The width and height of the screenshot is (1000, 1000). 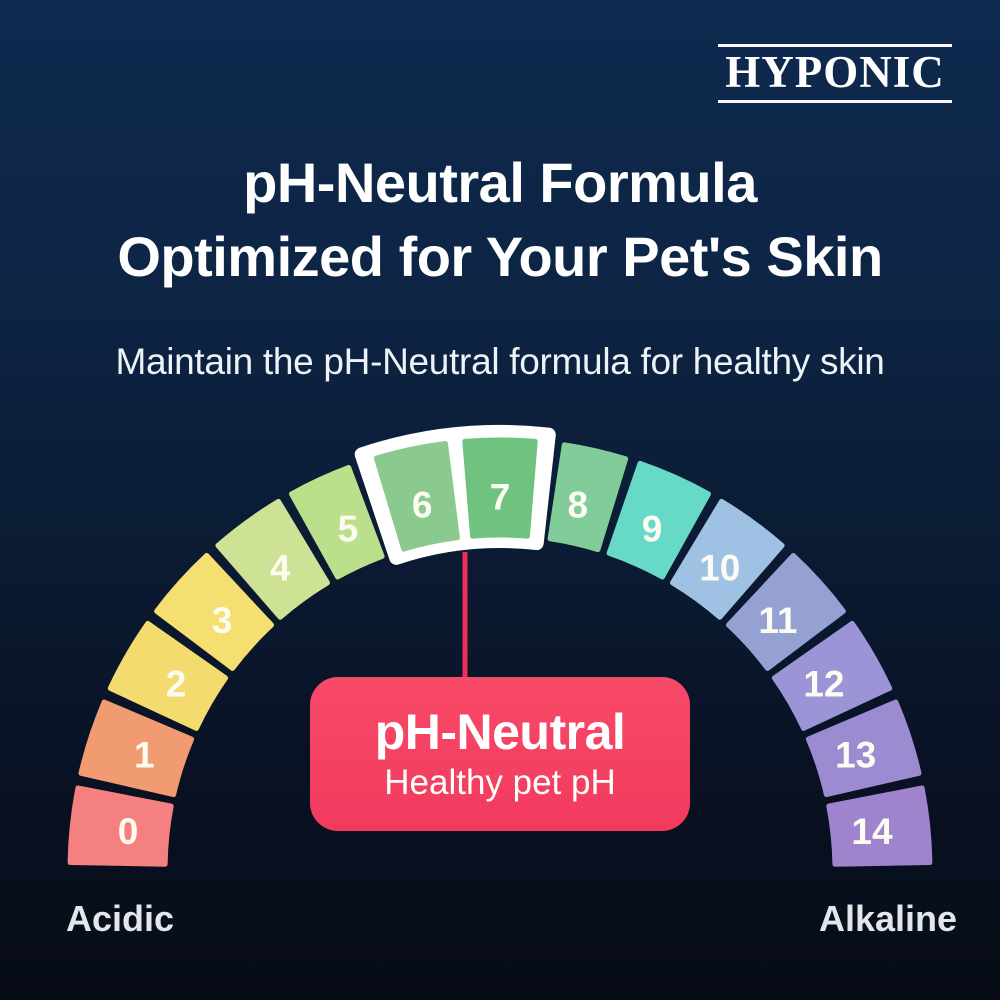 What do you see at coordinates (719, 568) in the screenshot?
I see `ph-segment-label-10: 10` at bounding box center [719, 568].